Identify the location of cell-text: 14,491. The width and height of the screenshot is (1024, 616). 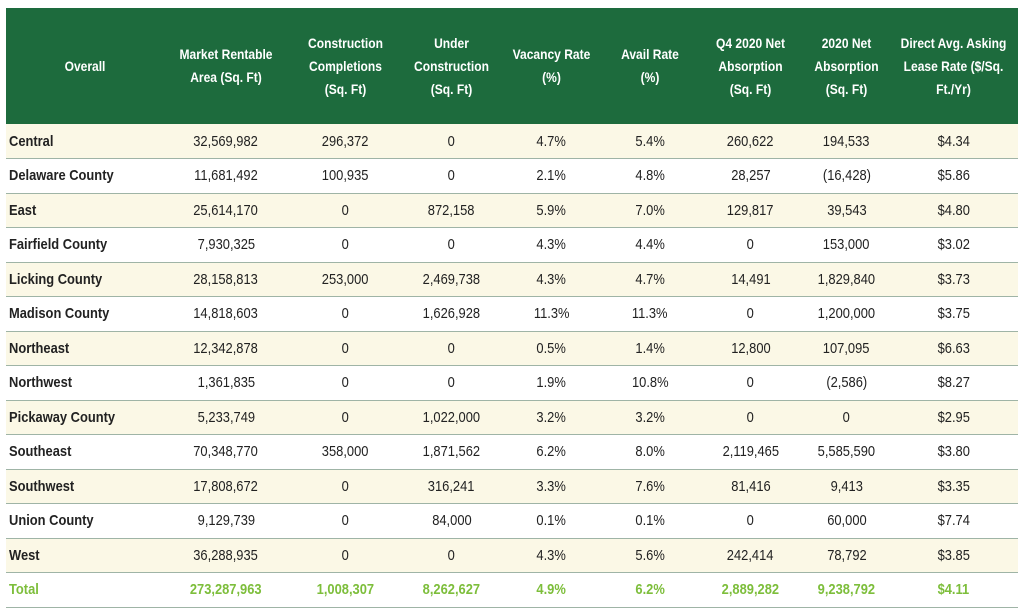
(750, 279).